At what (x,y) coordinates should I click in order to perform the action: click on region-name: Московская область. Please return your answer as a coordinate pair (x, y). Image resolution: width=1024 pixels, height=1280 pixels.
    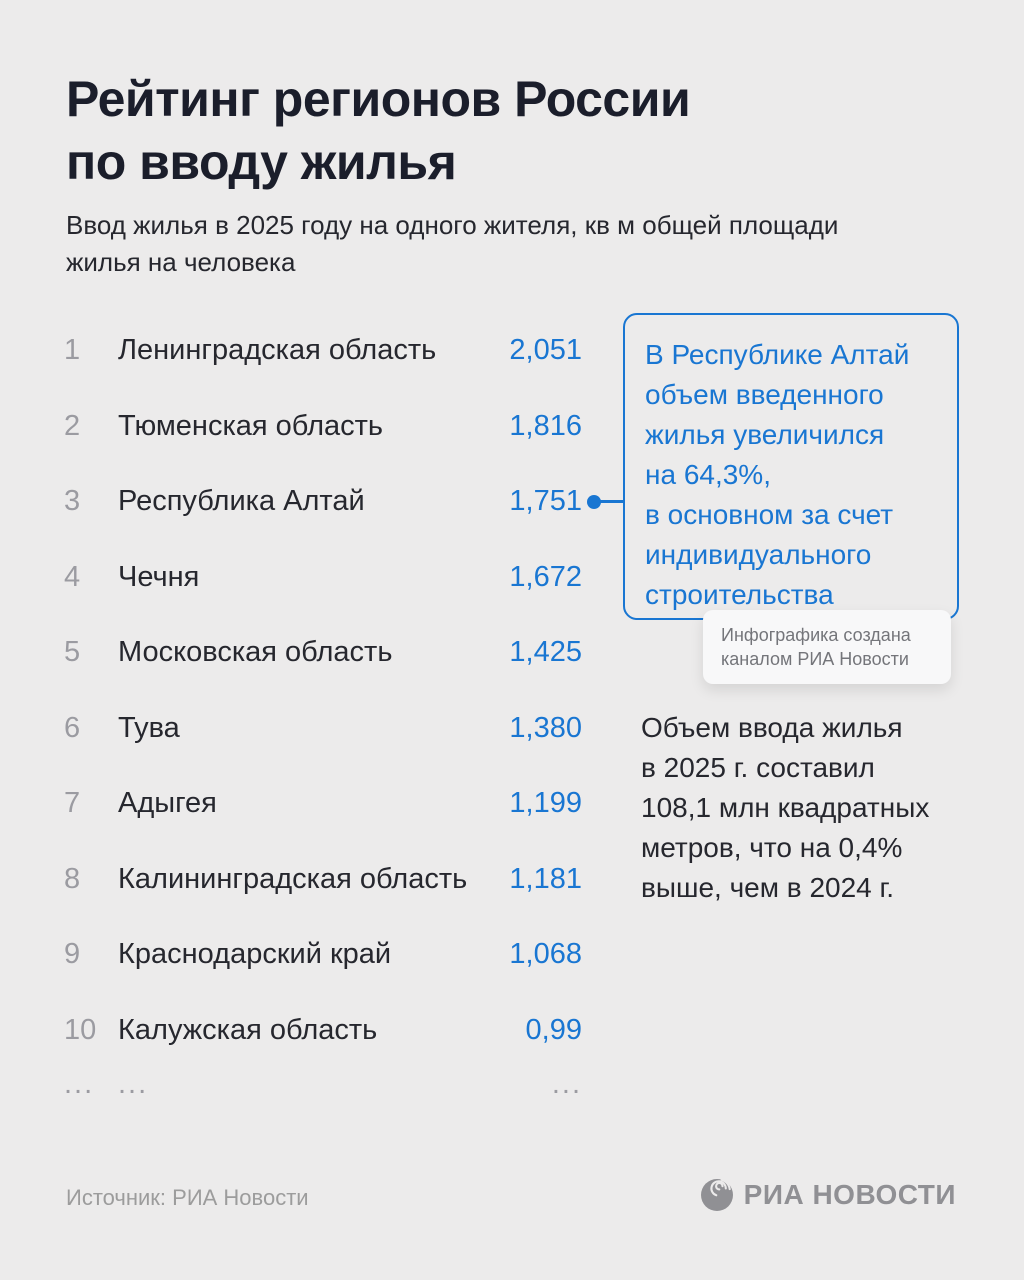
    Looking at the image, I should click on (255, 652).